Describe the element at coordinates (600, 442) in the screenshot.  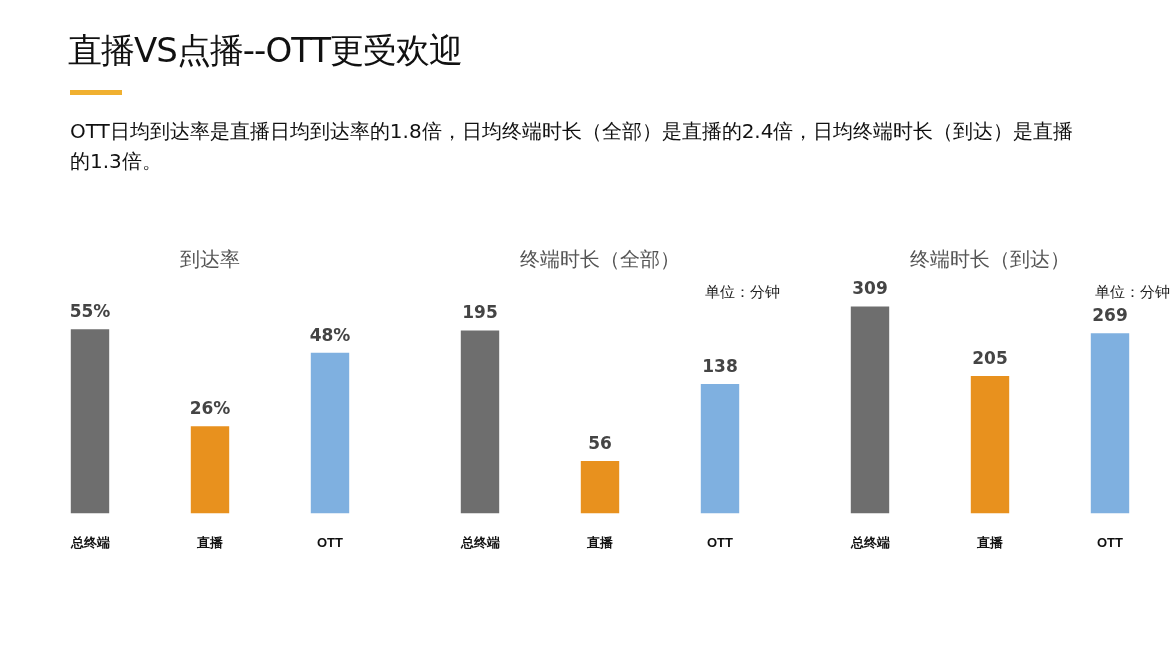
I see `data-label: 56` at that location.